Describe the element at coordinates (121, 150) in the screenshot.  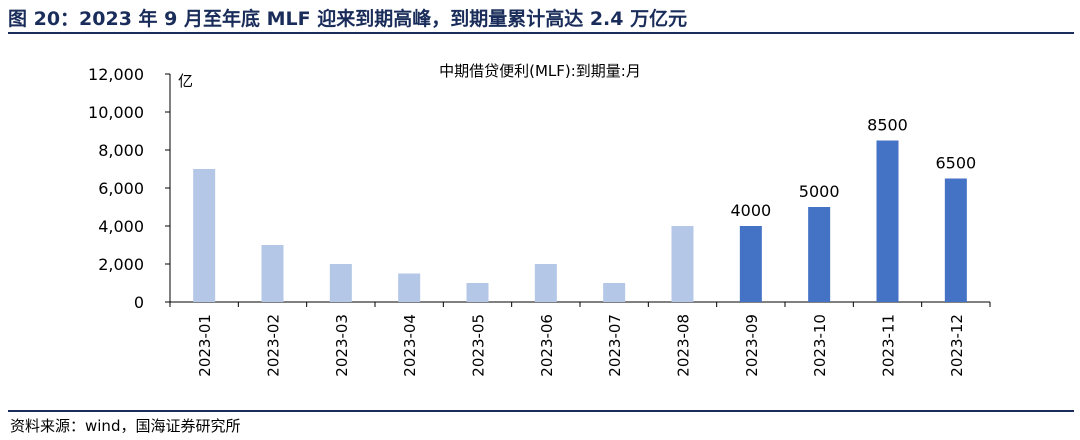
I see `y-tick-label: 8,000` at that location.